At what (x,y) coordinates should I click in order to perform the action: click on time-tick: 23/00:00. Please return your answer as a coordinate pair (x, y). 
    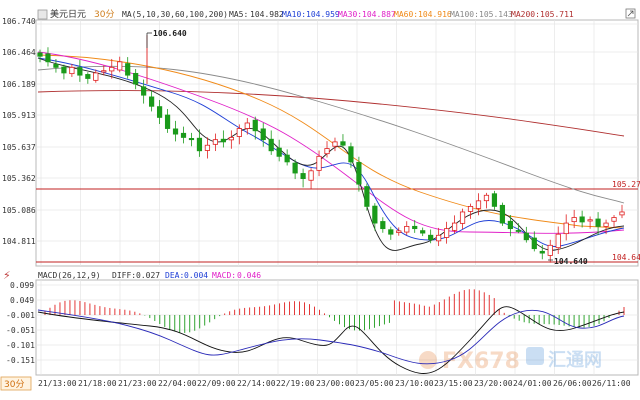
    Looking at the image, I should click on (335, 383).